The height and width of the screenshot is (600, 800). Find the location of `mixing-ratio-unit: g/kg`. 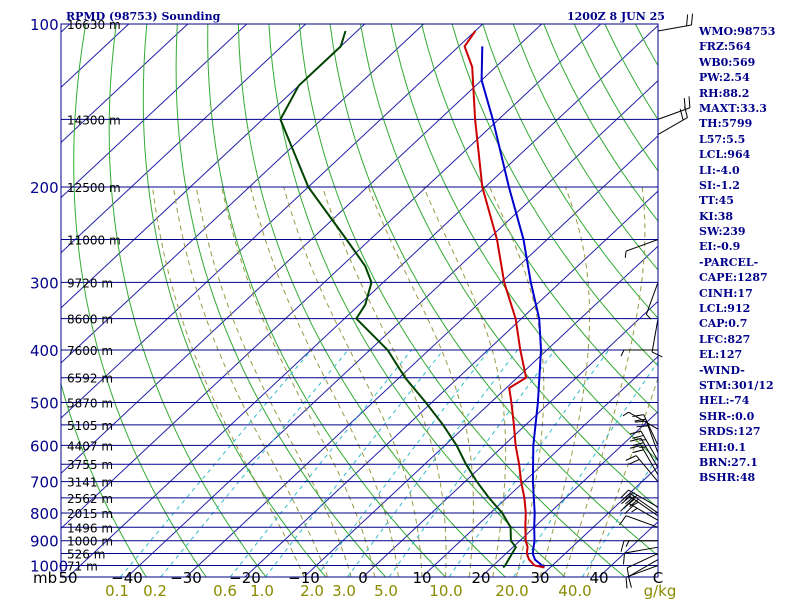

mixing-ratio-unit: g/kg is located at coordinates (660, 591).